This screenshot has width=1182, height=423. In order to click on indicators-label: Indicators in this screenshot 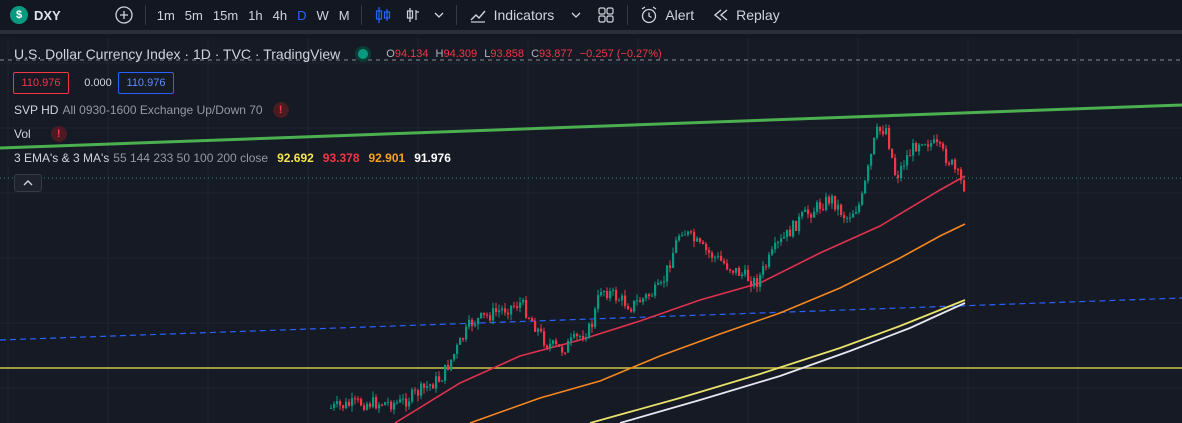, I will do `click(524, 15)`.